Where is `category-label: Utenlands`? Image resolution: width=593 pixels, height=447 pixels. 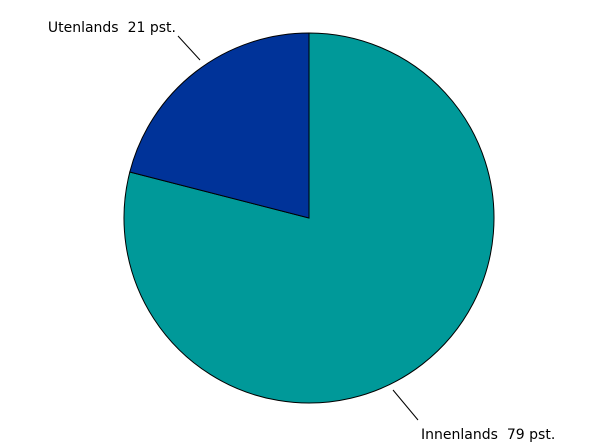
category-label: Utenlands is located at coordinates (83, 28).